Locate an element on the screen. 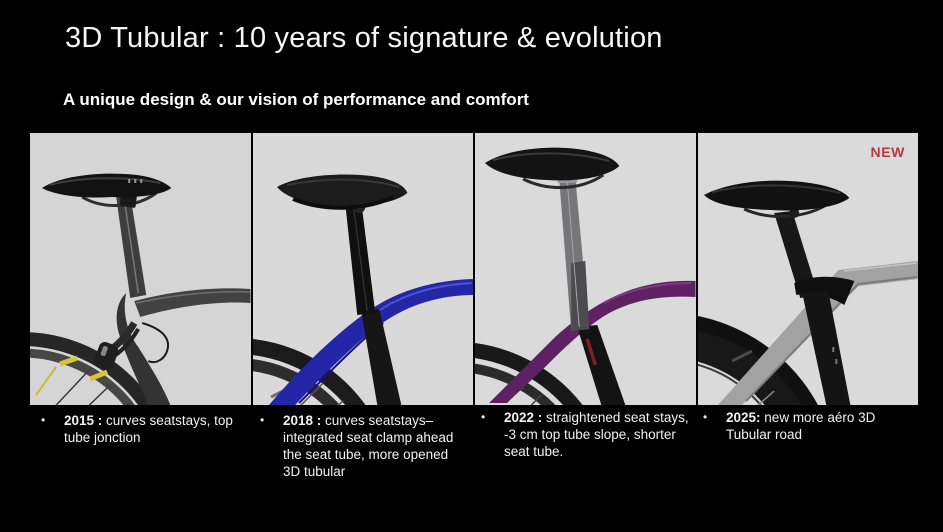  bike-illustration-2015 is located at coordinates (140, 269).